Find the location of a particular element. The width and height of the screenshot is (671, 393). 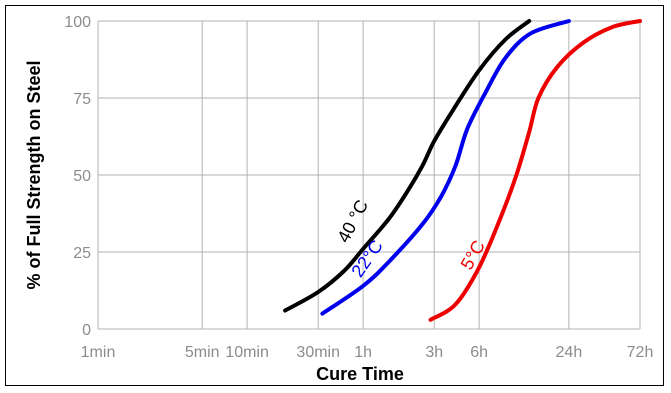

y-tick-label: 100 is located at coordinates (77, 22).